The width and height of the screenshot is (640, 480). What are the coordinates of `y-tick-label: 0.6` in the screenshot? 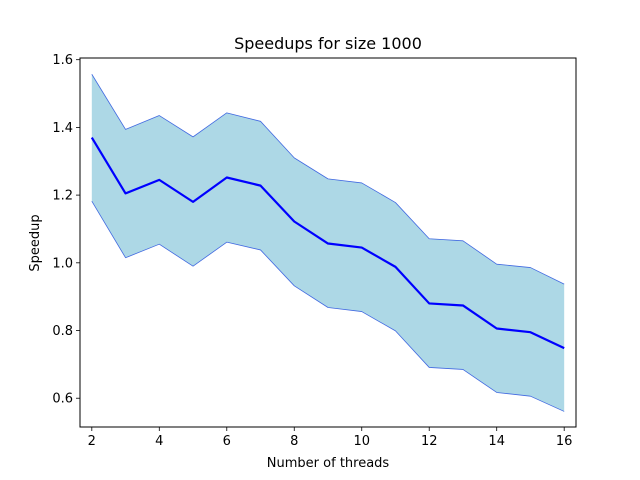 It's located at (62, 399).